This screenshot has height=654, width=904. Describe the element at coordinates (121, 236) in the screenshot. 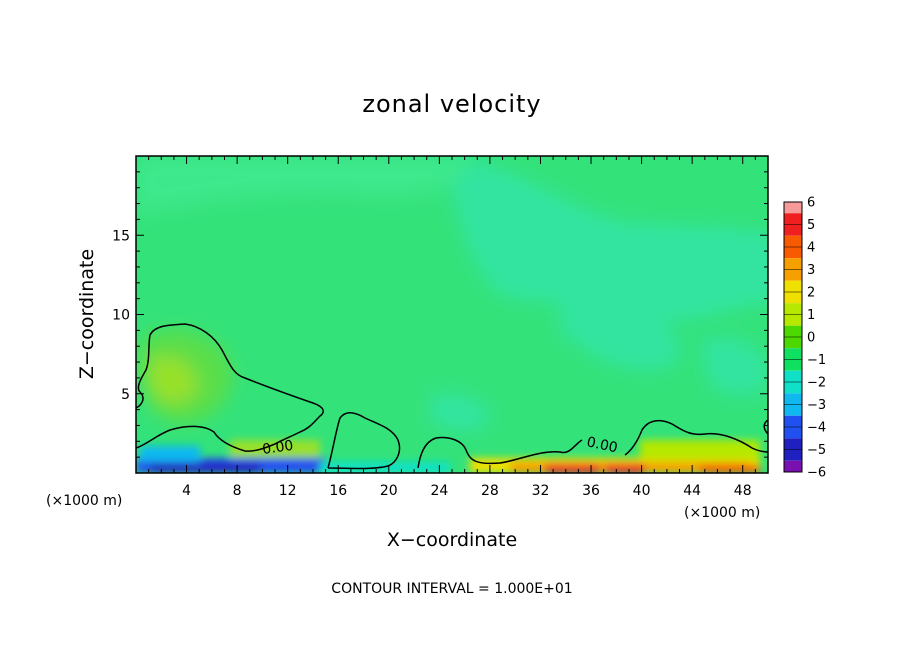

I see `y-tick-label: 15` at that location.